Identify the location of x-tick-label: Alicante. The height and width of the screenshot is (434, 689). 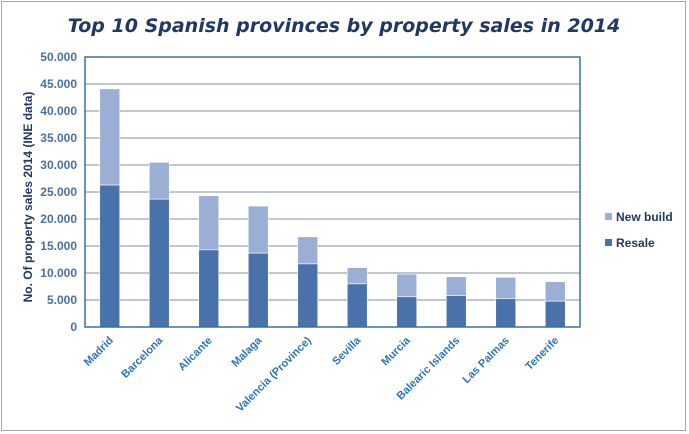
(195, 354).